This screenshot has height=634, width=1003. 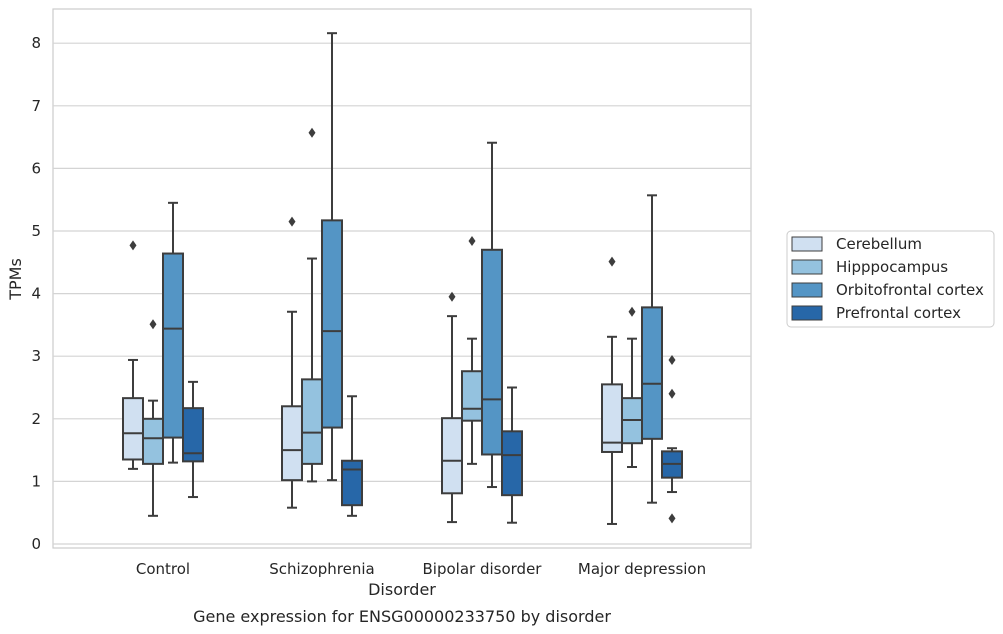 I want to click on y-tick-label: 3, so click(x=36, y=356).